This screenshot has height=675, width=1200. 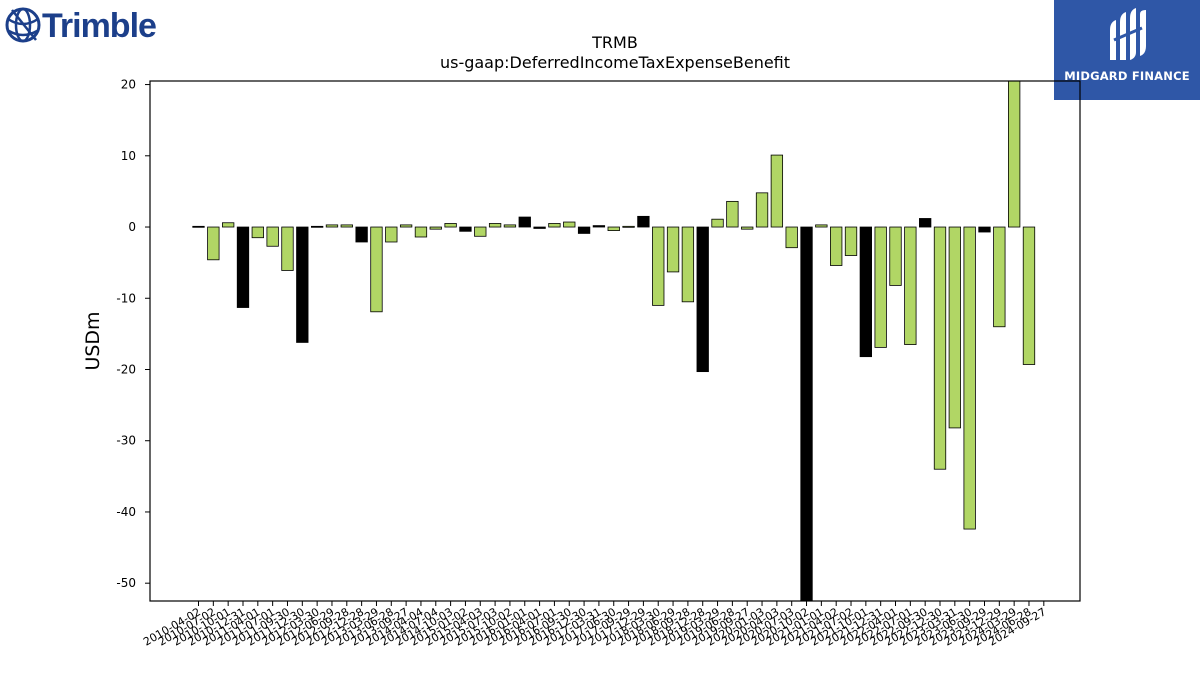 I want to click on y-tick-label: 20, so click(x=128, y=85).